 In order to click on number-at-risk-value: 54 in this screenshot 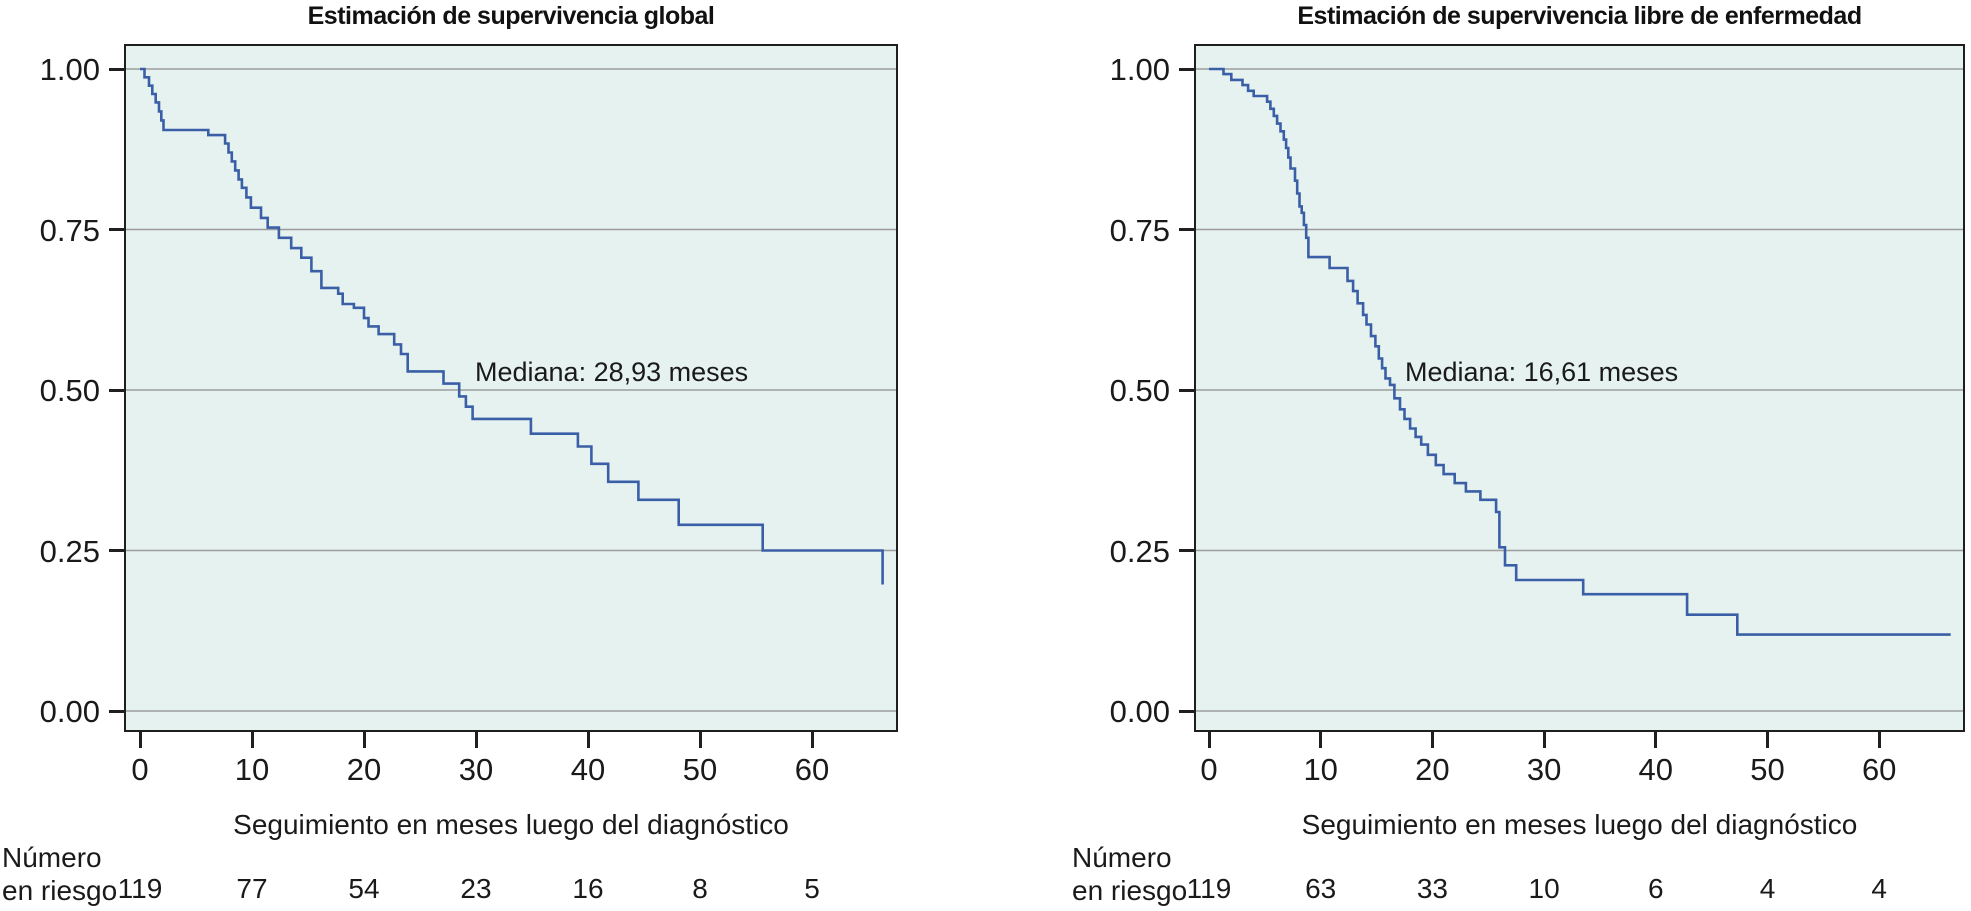, I will do `click(364, 888)`.